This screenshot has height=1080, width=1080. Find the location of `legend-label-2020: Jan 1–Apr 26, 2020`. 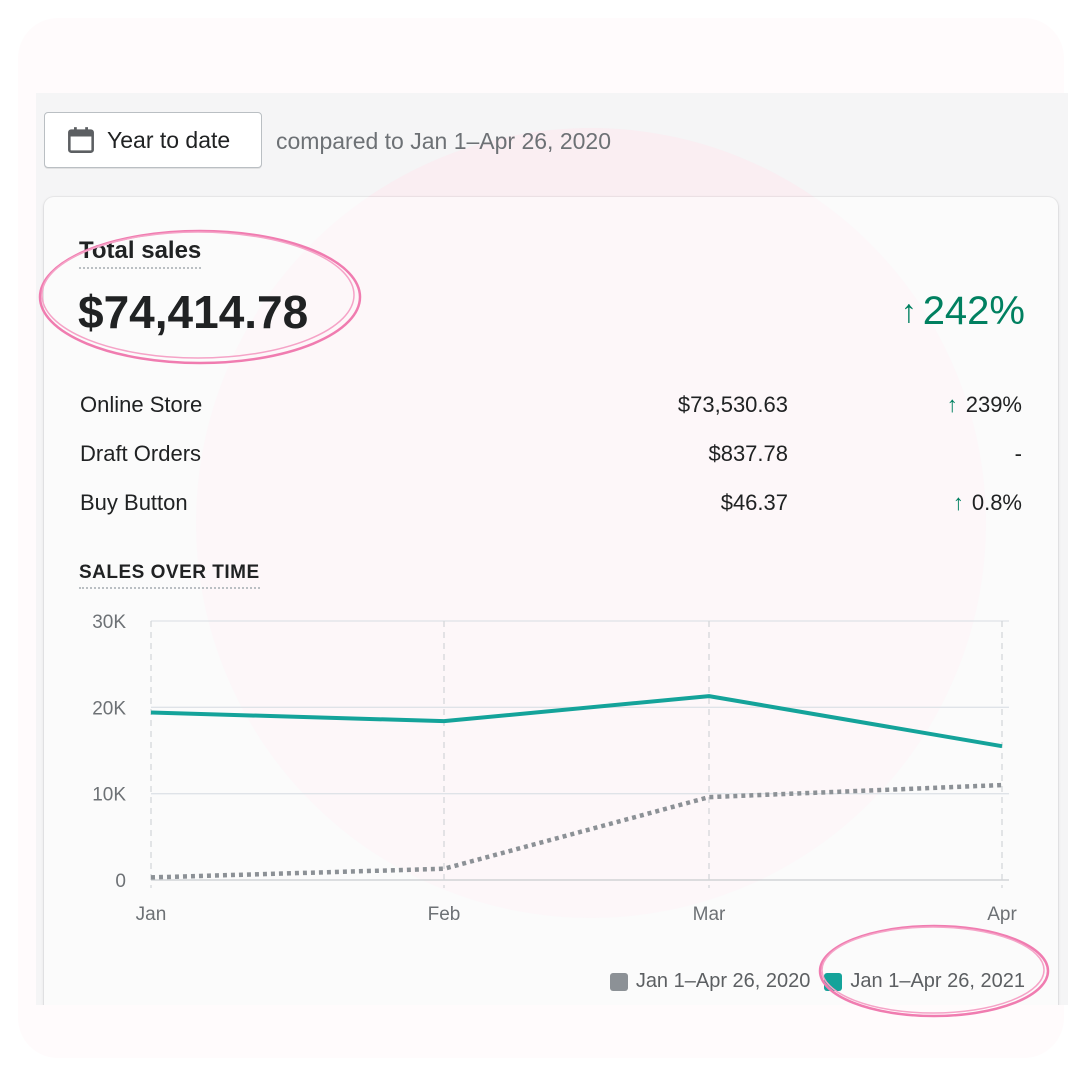

legend-label-2020: Jan 1–Apr 26, 2020 is located at coordinates (723, 981).